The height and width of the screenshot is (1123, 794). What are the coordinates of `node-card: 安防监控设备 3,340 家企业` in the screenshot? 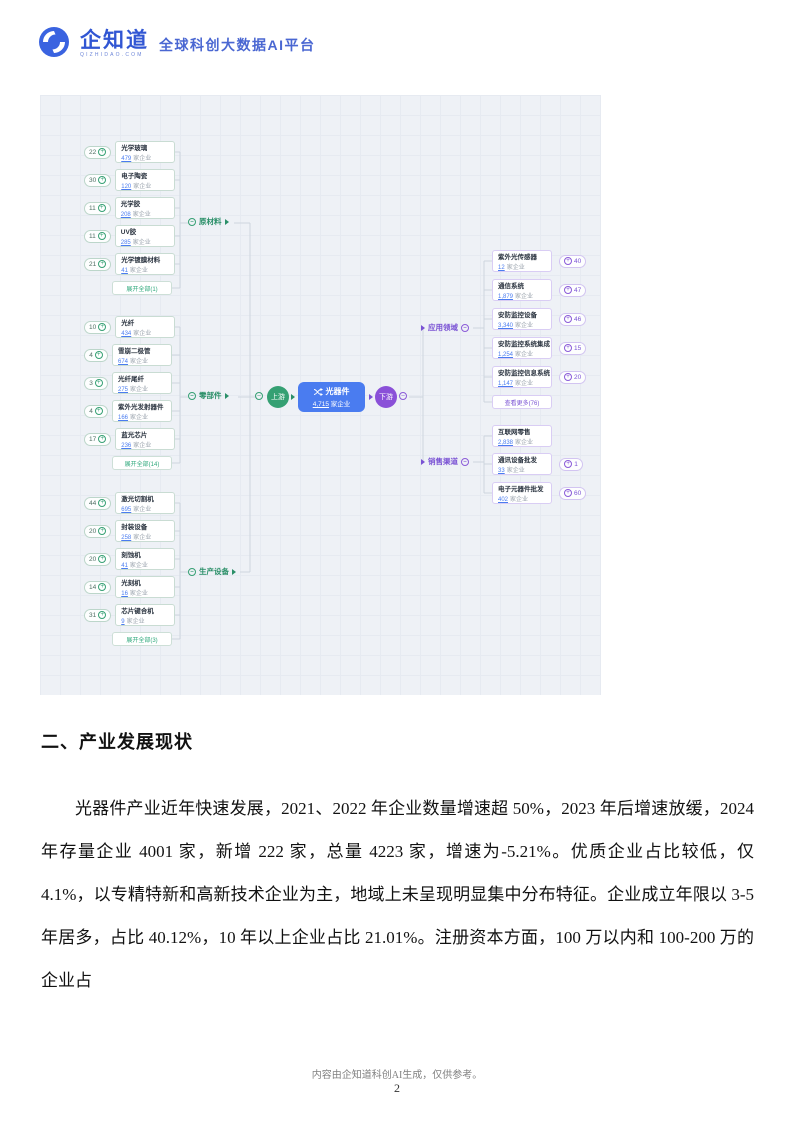 It's located at (522, 319).